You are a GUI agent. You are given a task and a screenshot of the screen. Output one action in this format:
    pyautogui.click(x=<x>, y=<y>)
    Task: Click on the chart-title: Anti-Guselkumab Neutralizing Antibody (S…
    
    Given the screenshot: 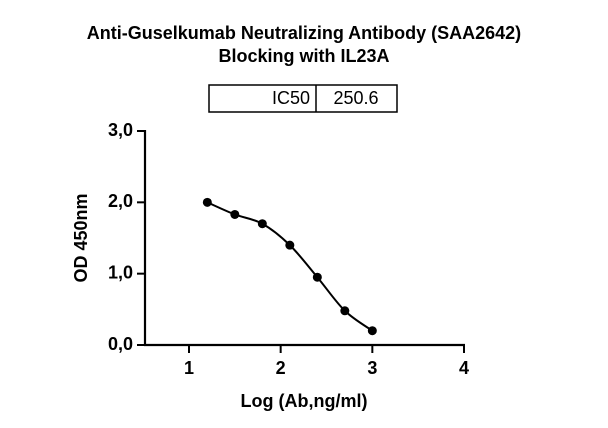 What is the action you would take?
    pyautogui.click(x=304, y=33)
    